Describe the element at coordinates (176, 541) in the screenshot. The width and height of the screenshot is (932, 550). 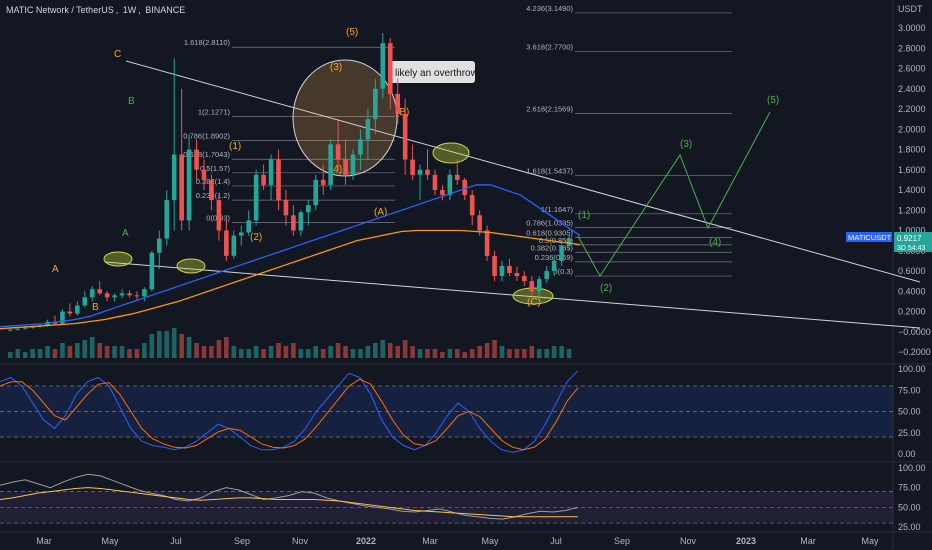
I see `time-tick-label: Jul` at that location.